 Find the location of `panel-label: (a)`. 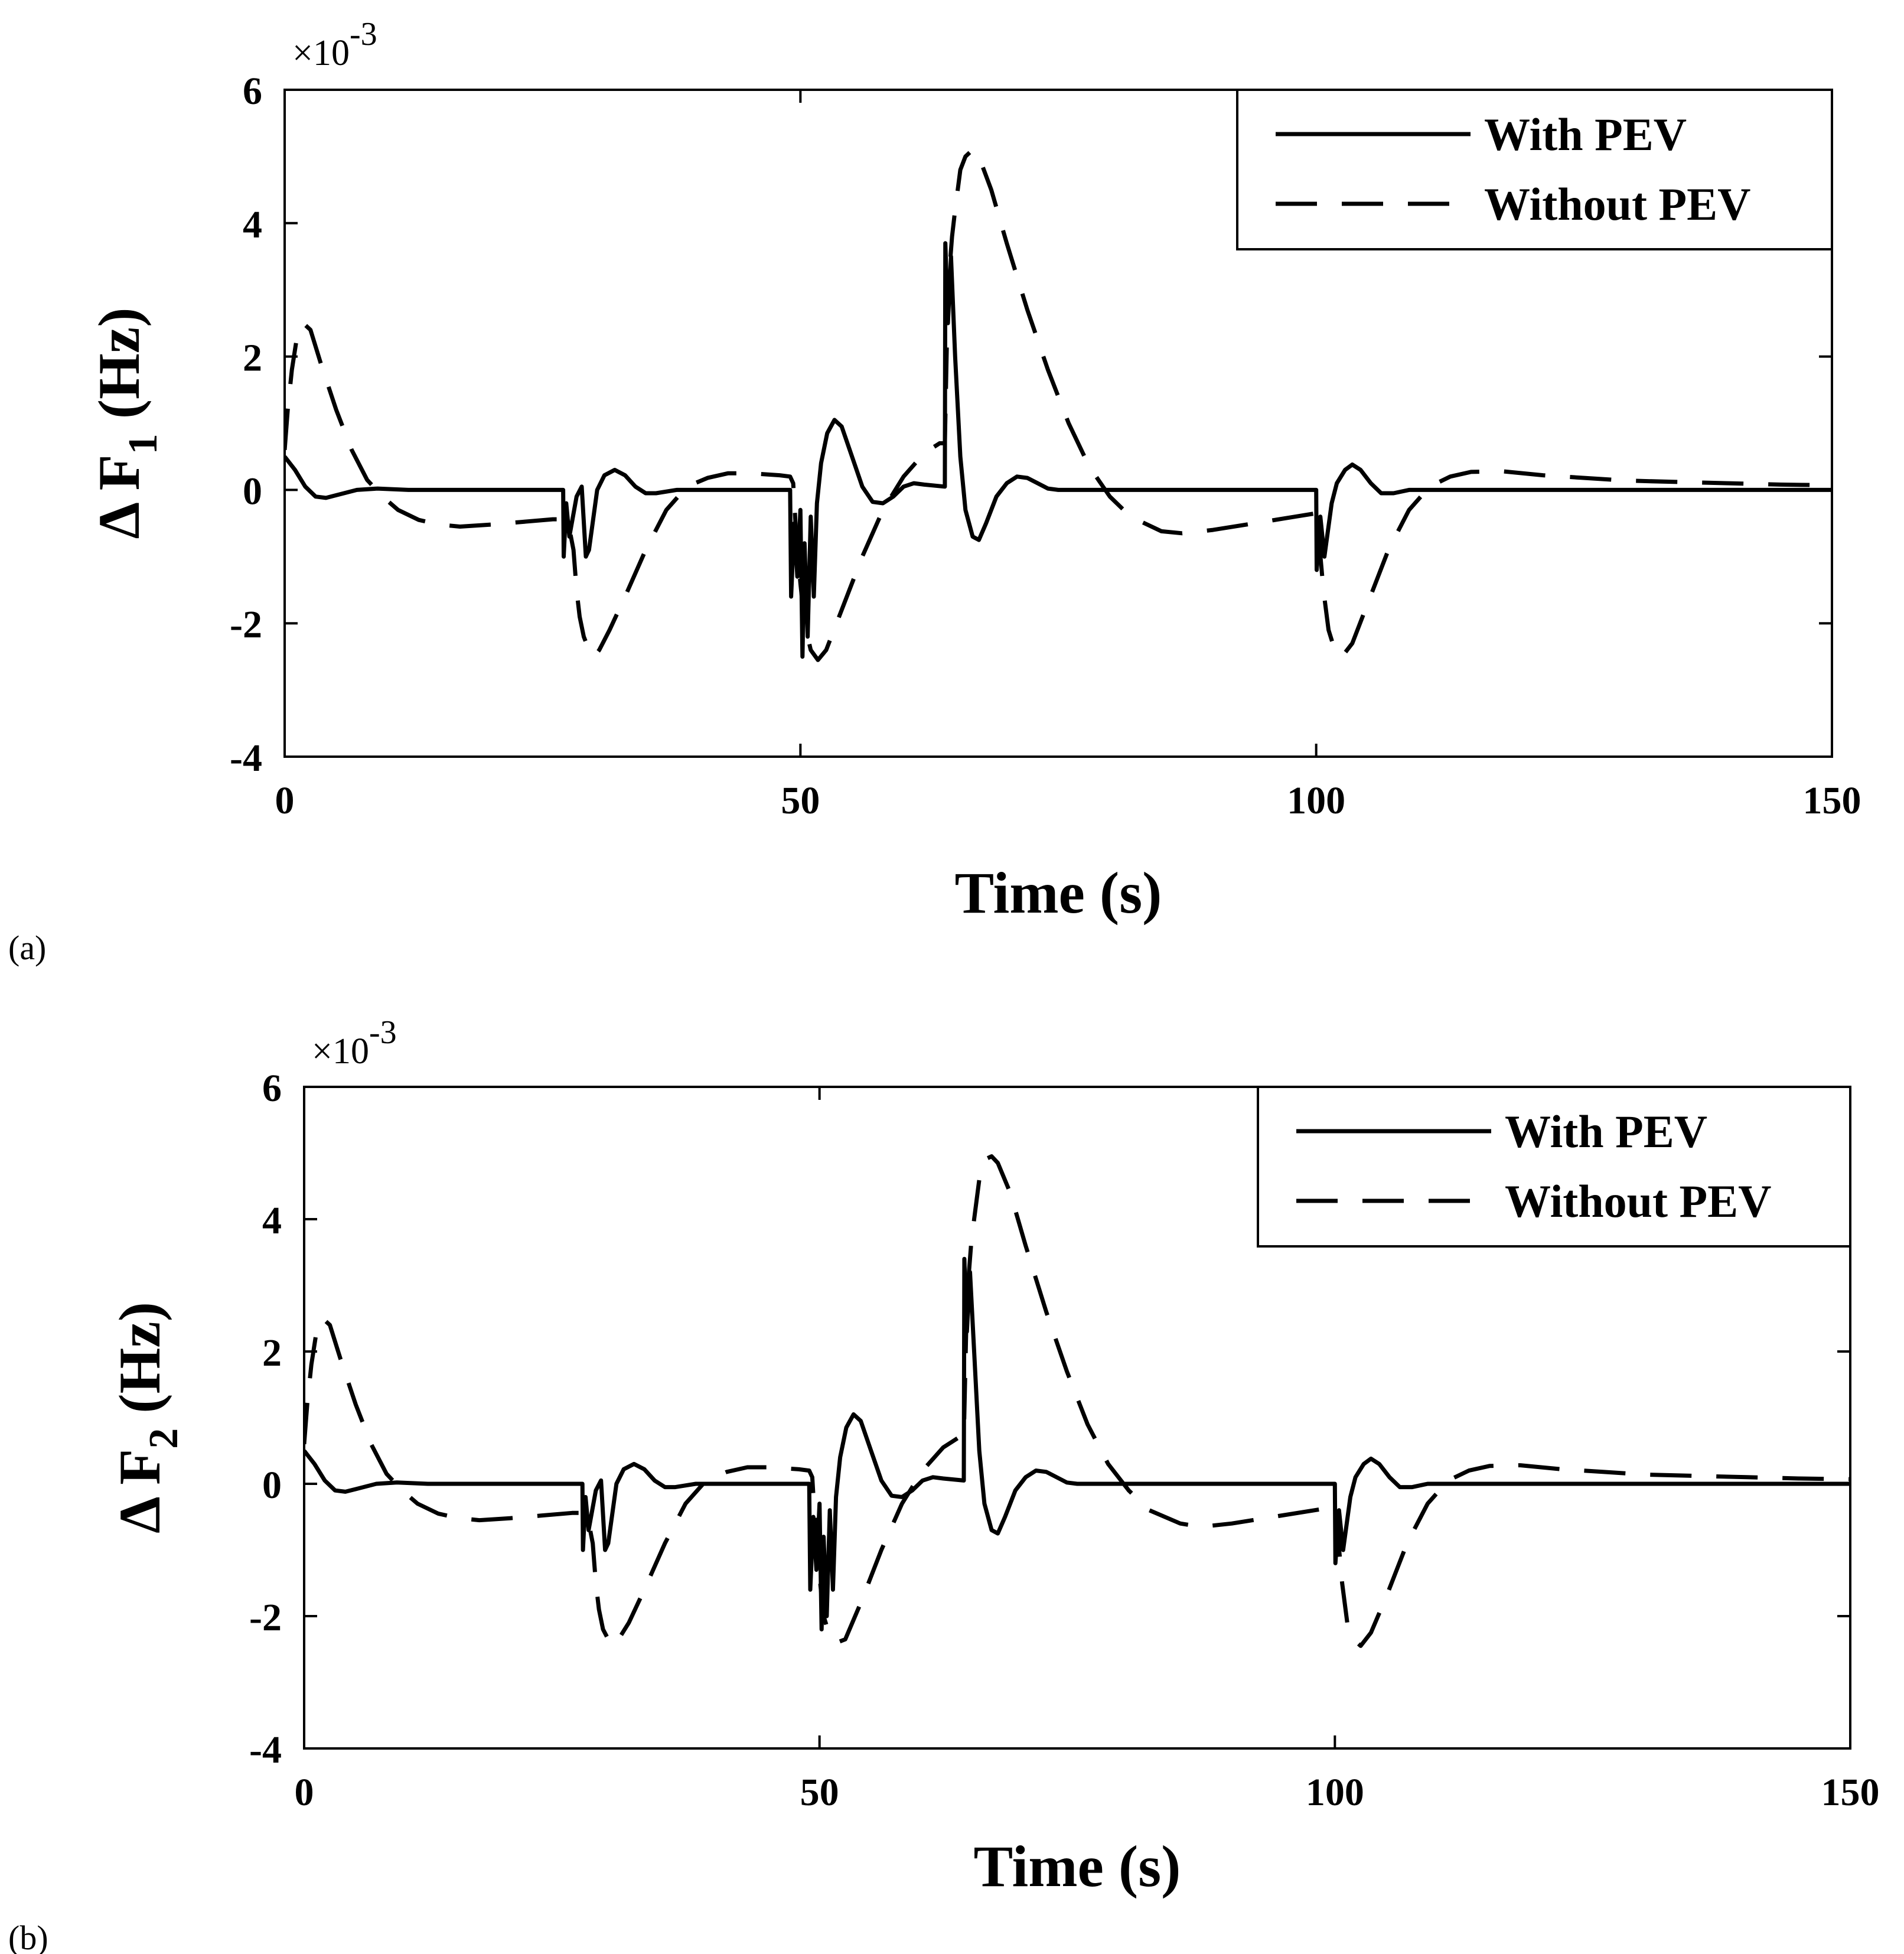

panel-label: (a) is located at coordinates (27, 948).